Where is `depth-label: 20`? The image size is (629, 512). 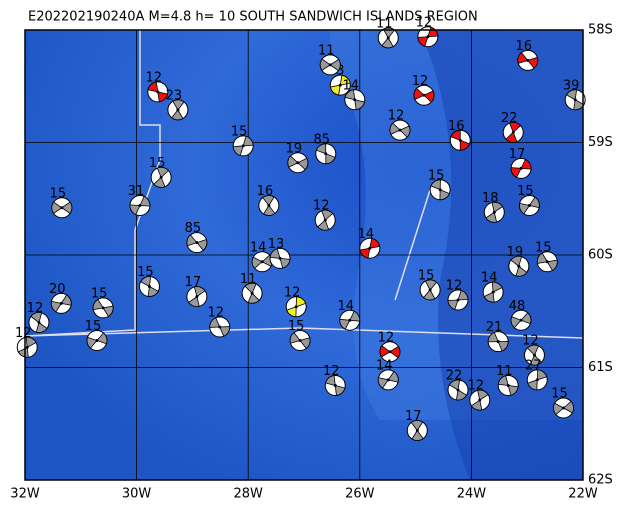 depth-label: 20 is located at coordinates (57, 289).